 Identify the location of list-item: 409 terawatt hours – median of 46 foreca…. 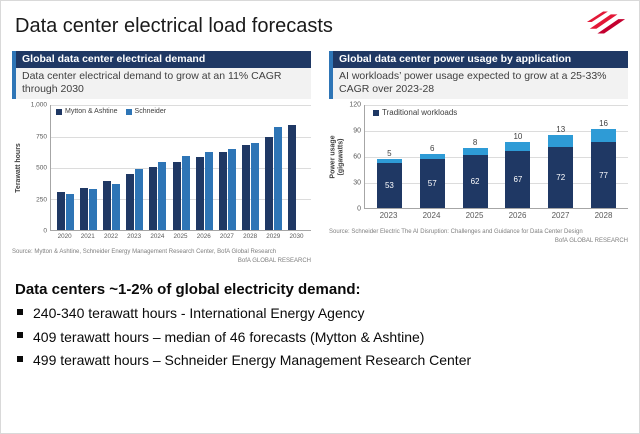
(320, 338).